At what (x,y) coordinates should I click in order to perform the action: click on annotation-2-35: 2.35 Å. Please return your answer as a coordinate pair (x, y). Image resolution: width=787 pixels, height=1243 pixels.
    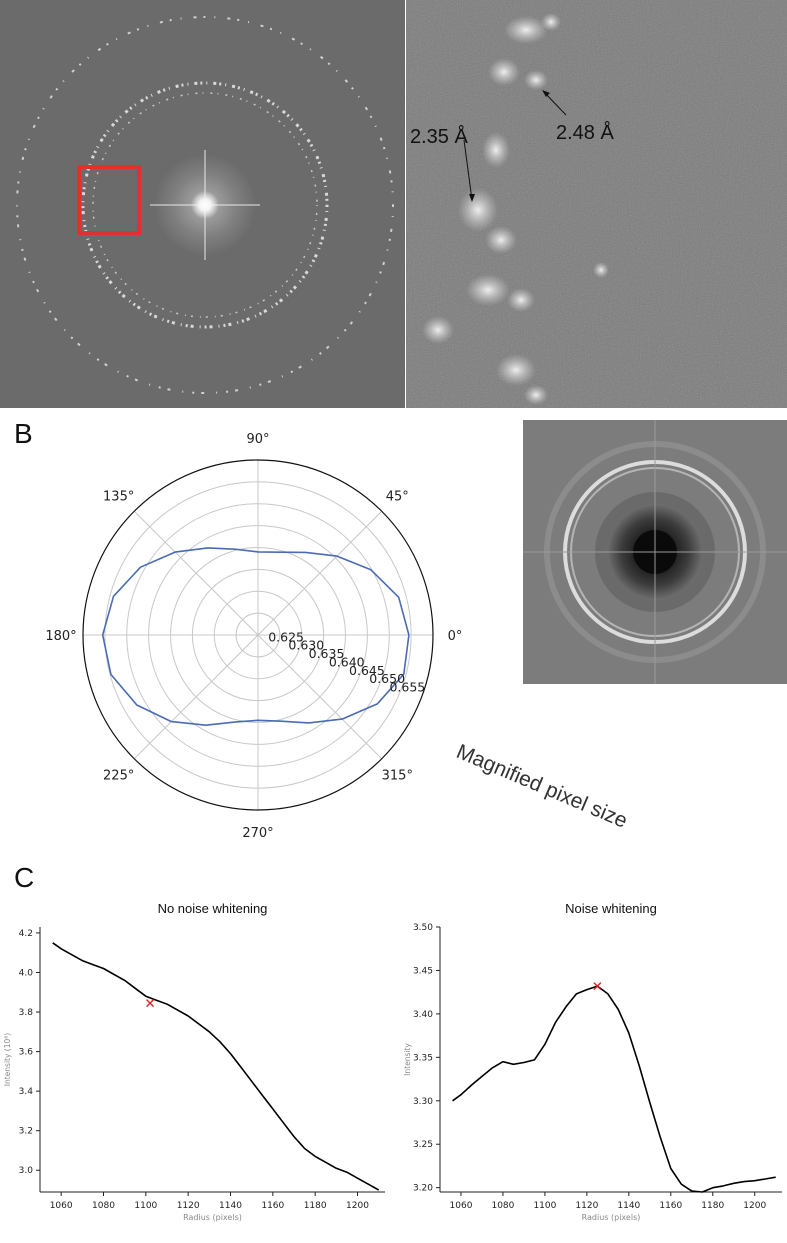
    Looking at the image, I should click on (439, 136).